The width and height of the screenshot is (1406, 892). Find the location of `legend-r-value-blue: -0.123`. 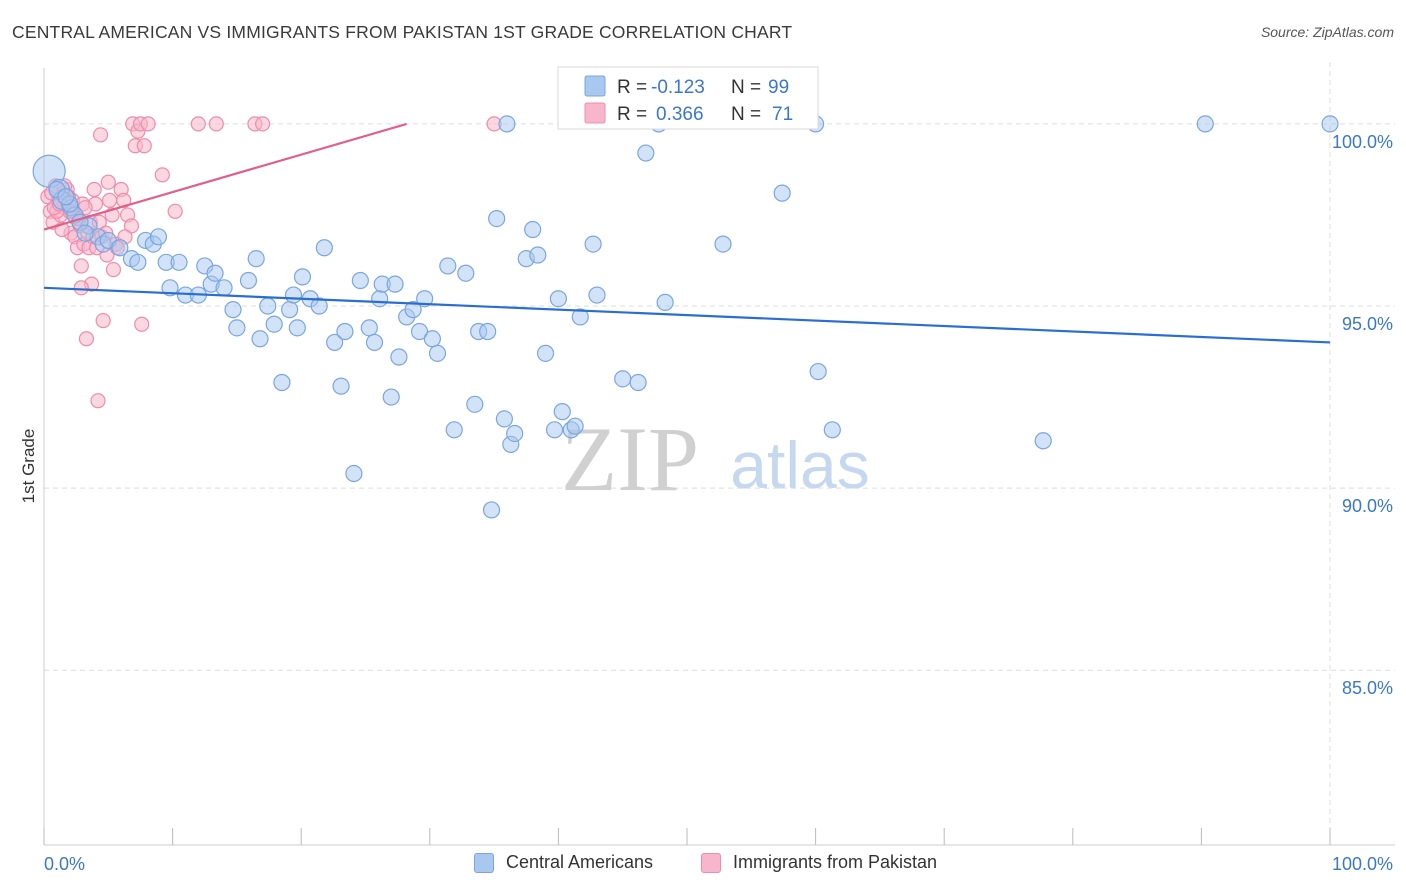

legend-r-value-blue: -0.123 is located at coordinates (678, 87).